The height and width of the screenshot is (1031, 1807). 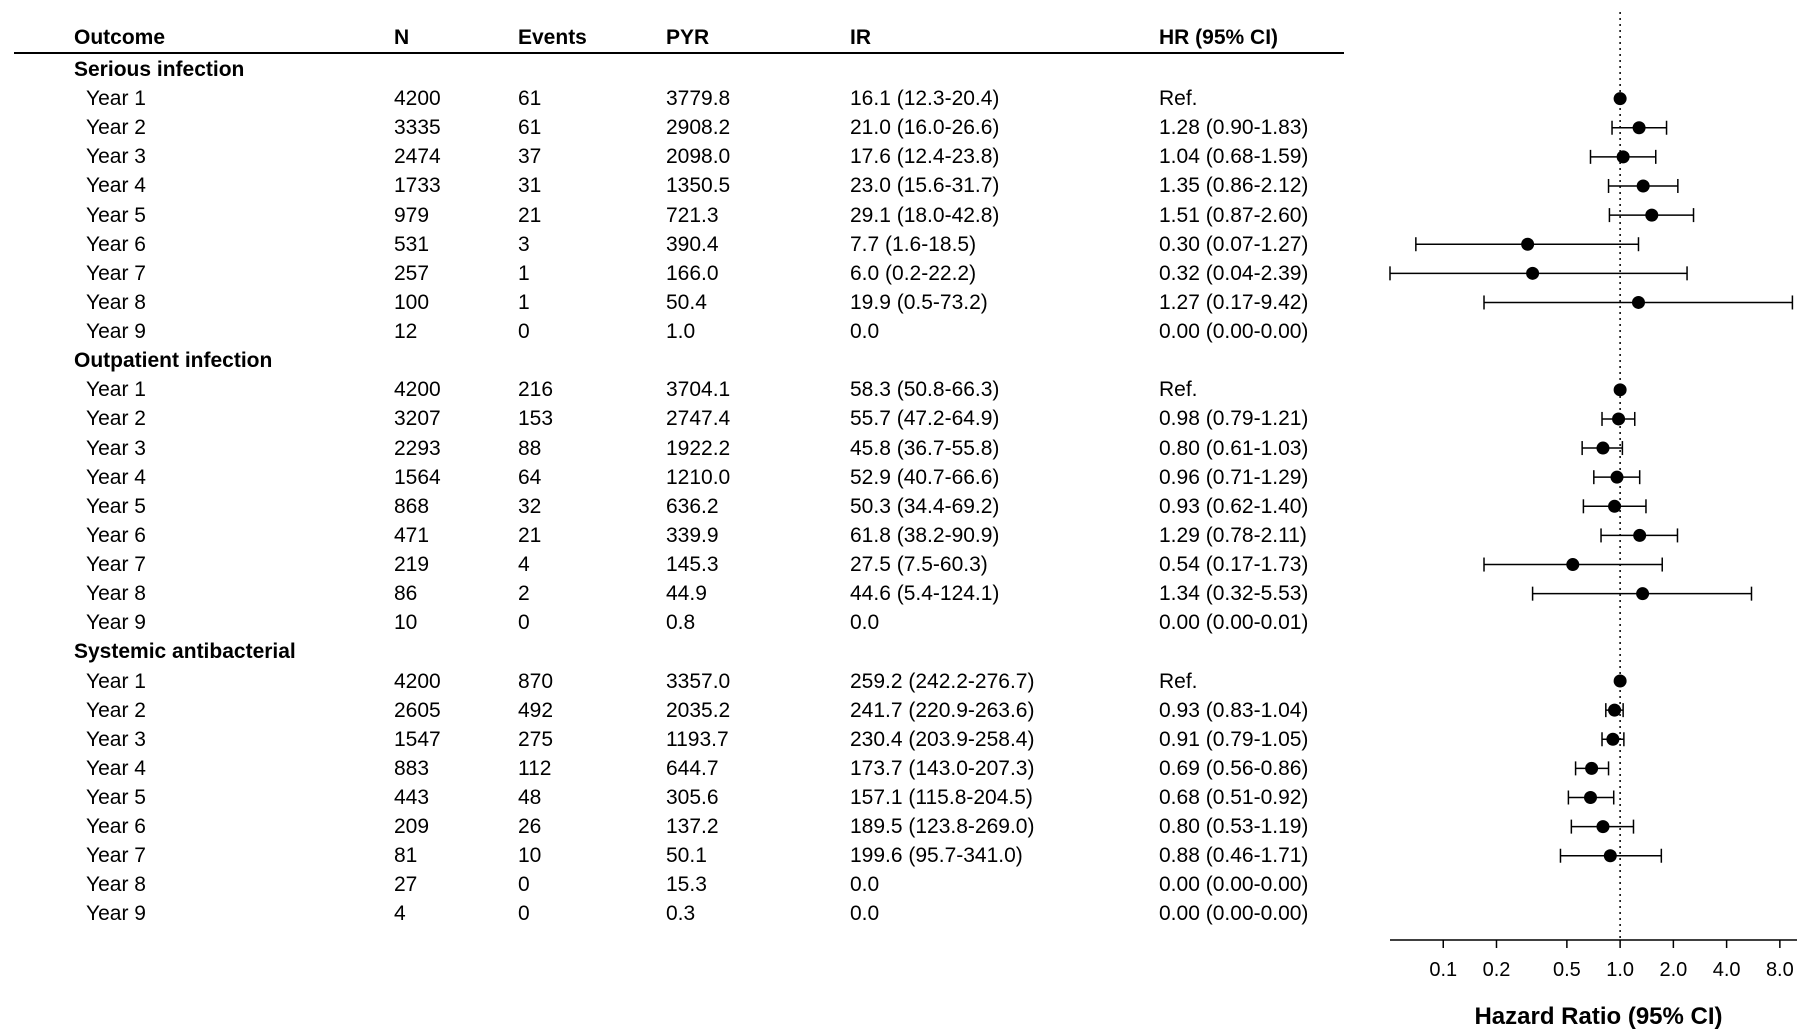 What do you see at coordinates (173, 361) in the screenshot?
I see `section-title: Outpatient infection` at bounding box center [173, 361].